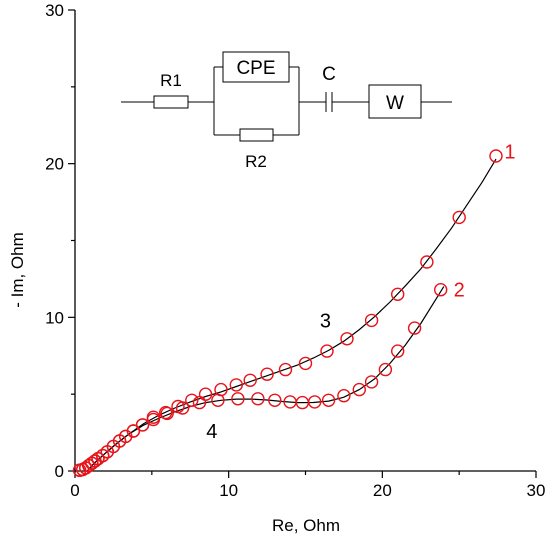  Describe the element at coordinates (395, 103) in the screenshot. I see `w-label: W` at that location.